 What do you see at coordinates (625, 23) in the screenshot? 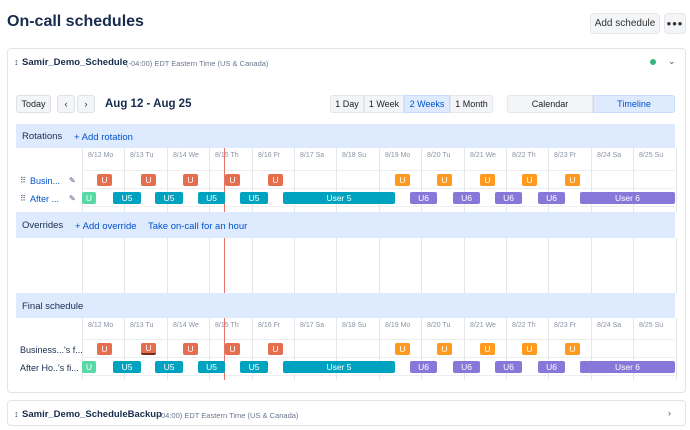
I see `add-schedule-button: Add schedule` at bounding box center [625, 23].